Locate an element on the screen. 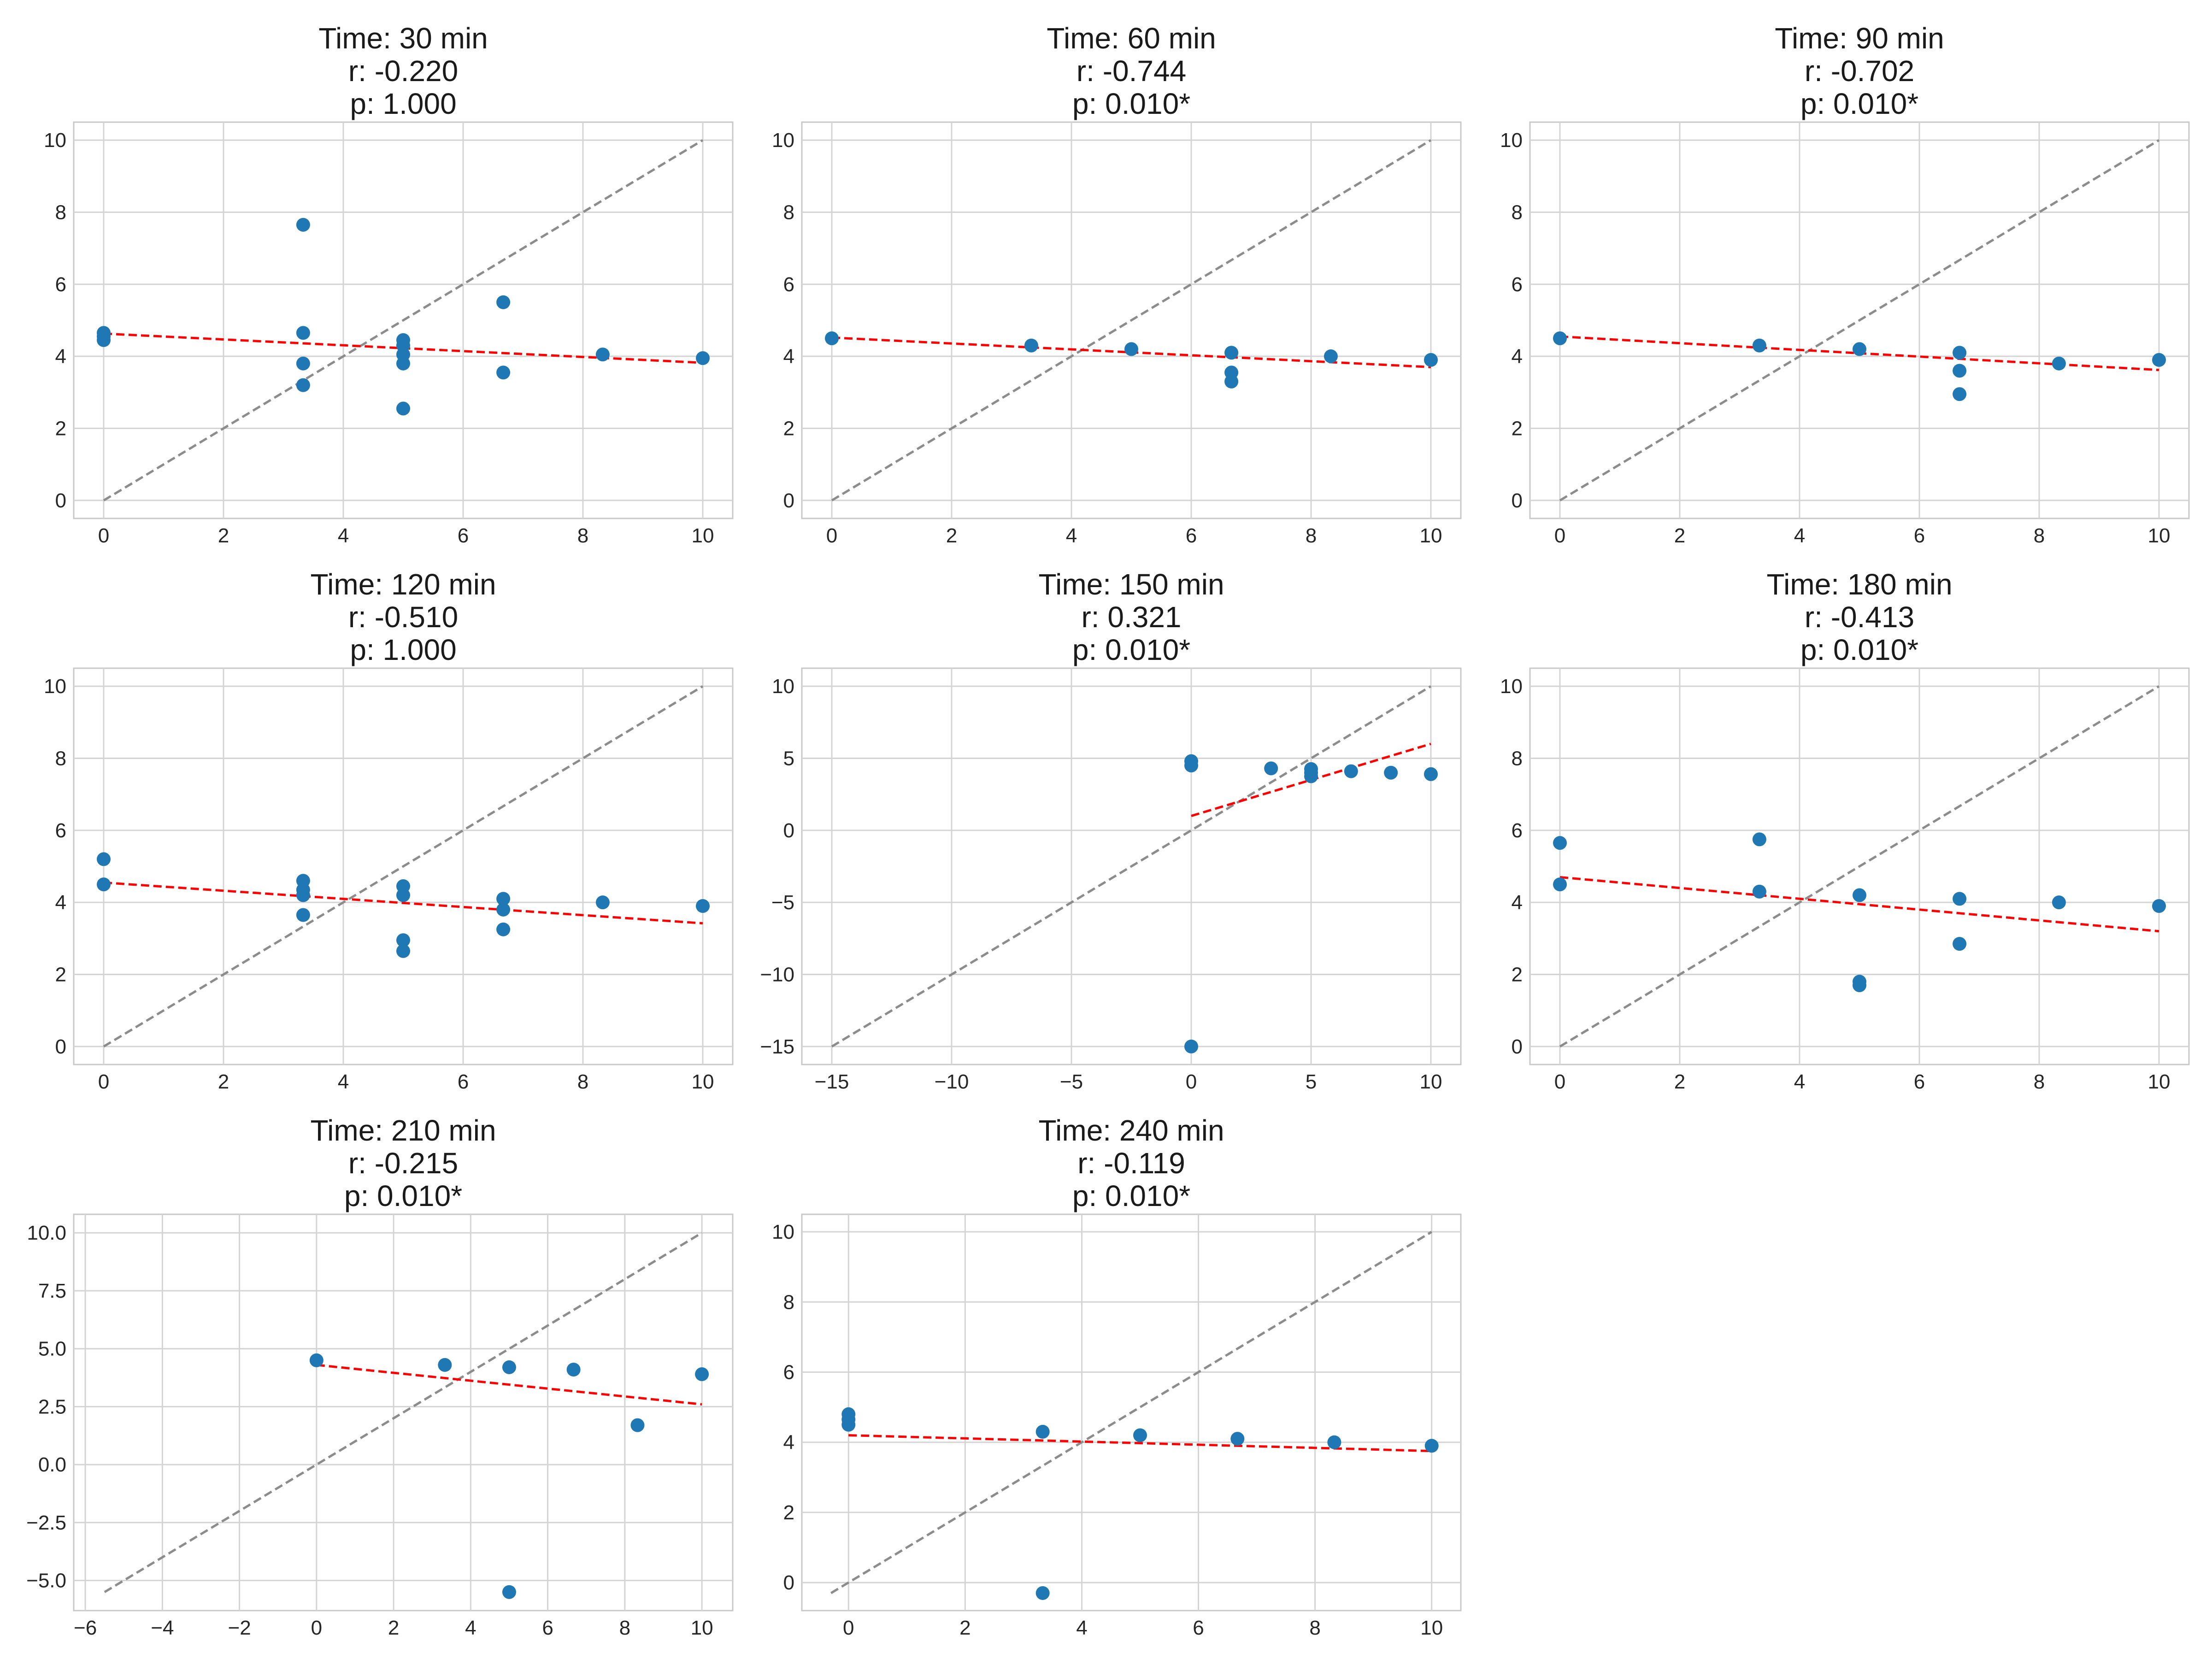  title-r: r: -0.510 is located at coordinates (403, 617).